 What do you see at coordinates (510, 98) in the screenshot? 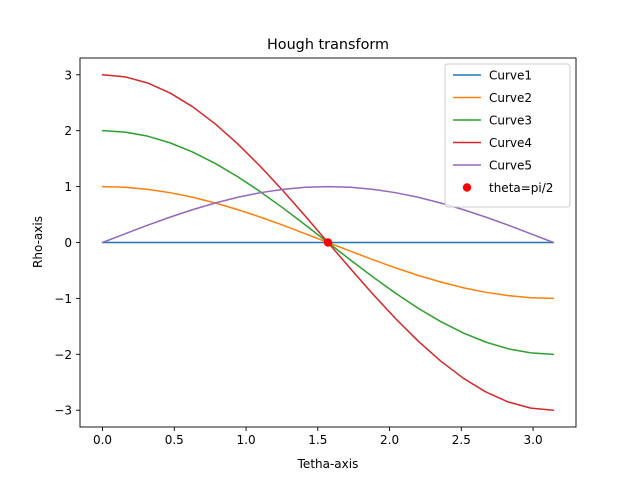
I see `legend-label: Curve2` at bounding box center [510, 98].